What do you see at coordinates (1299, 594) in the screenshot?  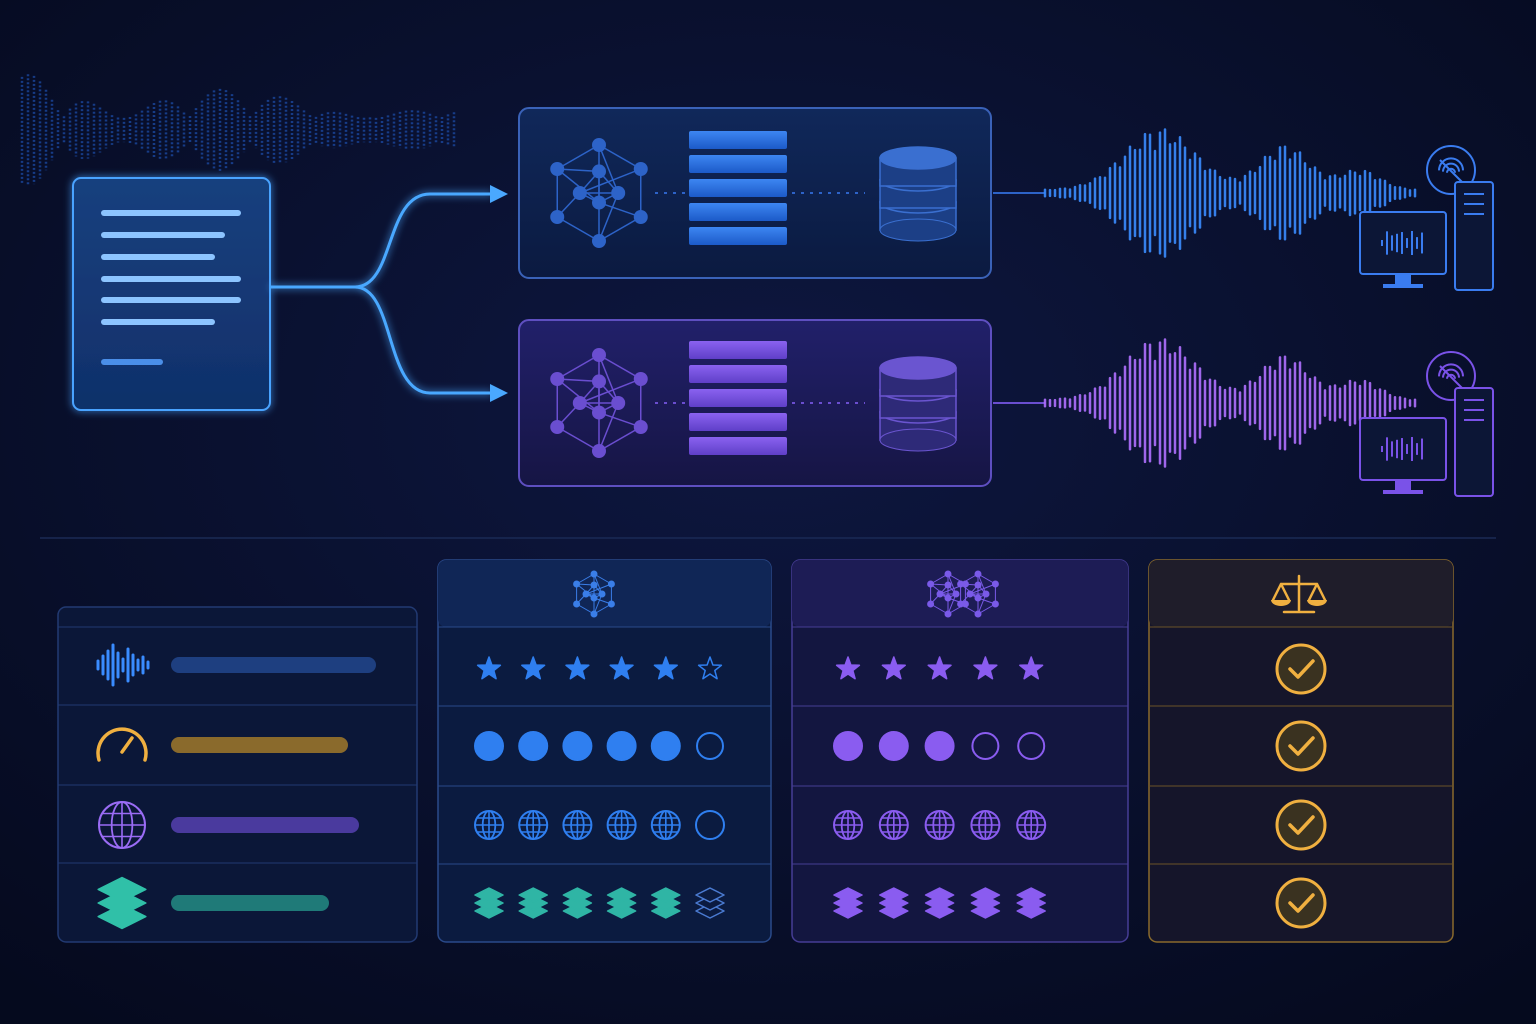 I see `header-balance` at bounding box center [1299, 594].